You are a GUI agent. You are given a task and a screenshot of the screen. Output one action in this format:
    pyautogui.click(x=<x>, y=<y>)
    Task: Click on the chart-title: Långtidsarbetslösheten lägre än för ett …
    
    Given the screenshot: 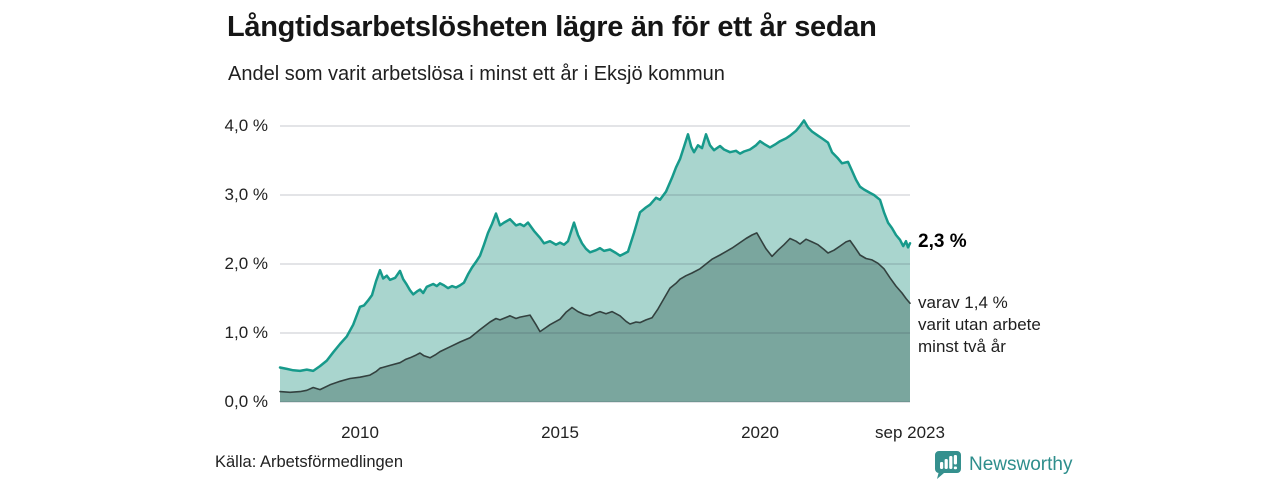 What is the action you would take?
    pyautogui.click(x=552, y=27)
    